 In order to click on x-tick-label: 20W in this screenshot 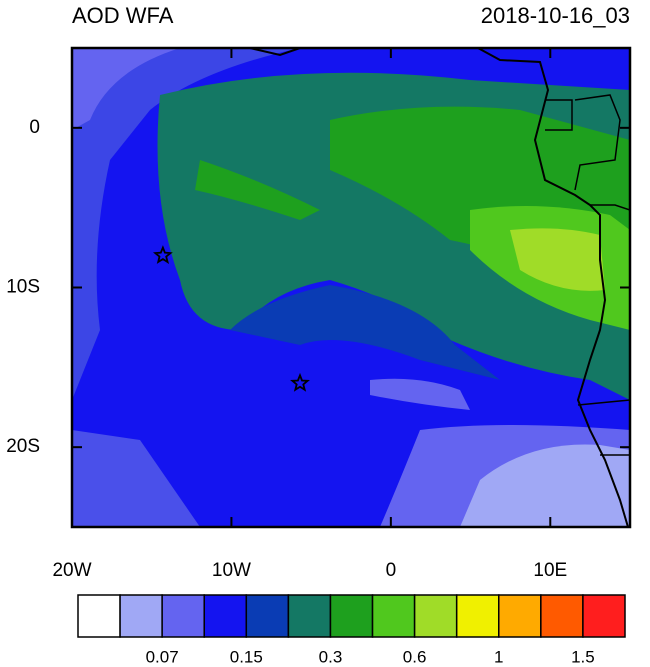, I will do `click(71, 570)`.